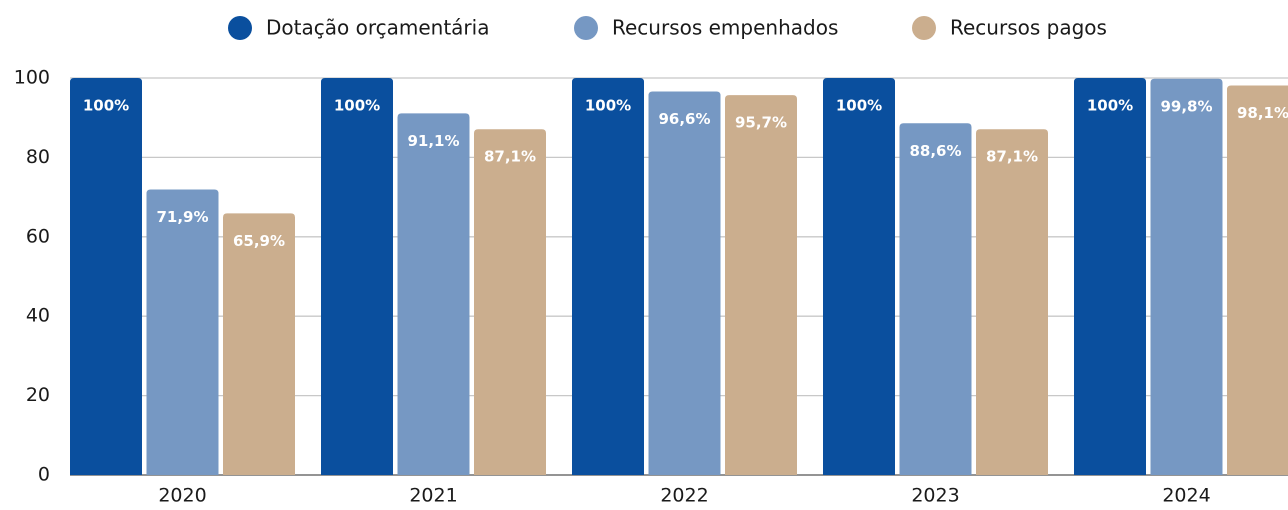 The width and height of the screenshot is (1288, 510). Describe the element at coordinates (935, 496) in the screenshot. I see `x-tick-label: 2023` at that location.